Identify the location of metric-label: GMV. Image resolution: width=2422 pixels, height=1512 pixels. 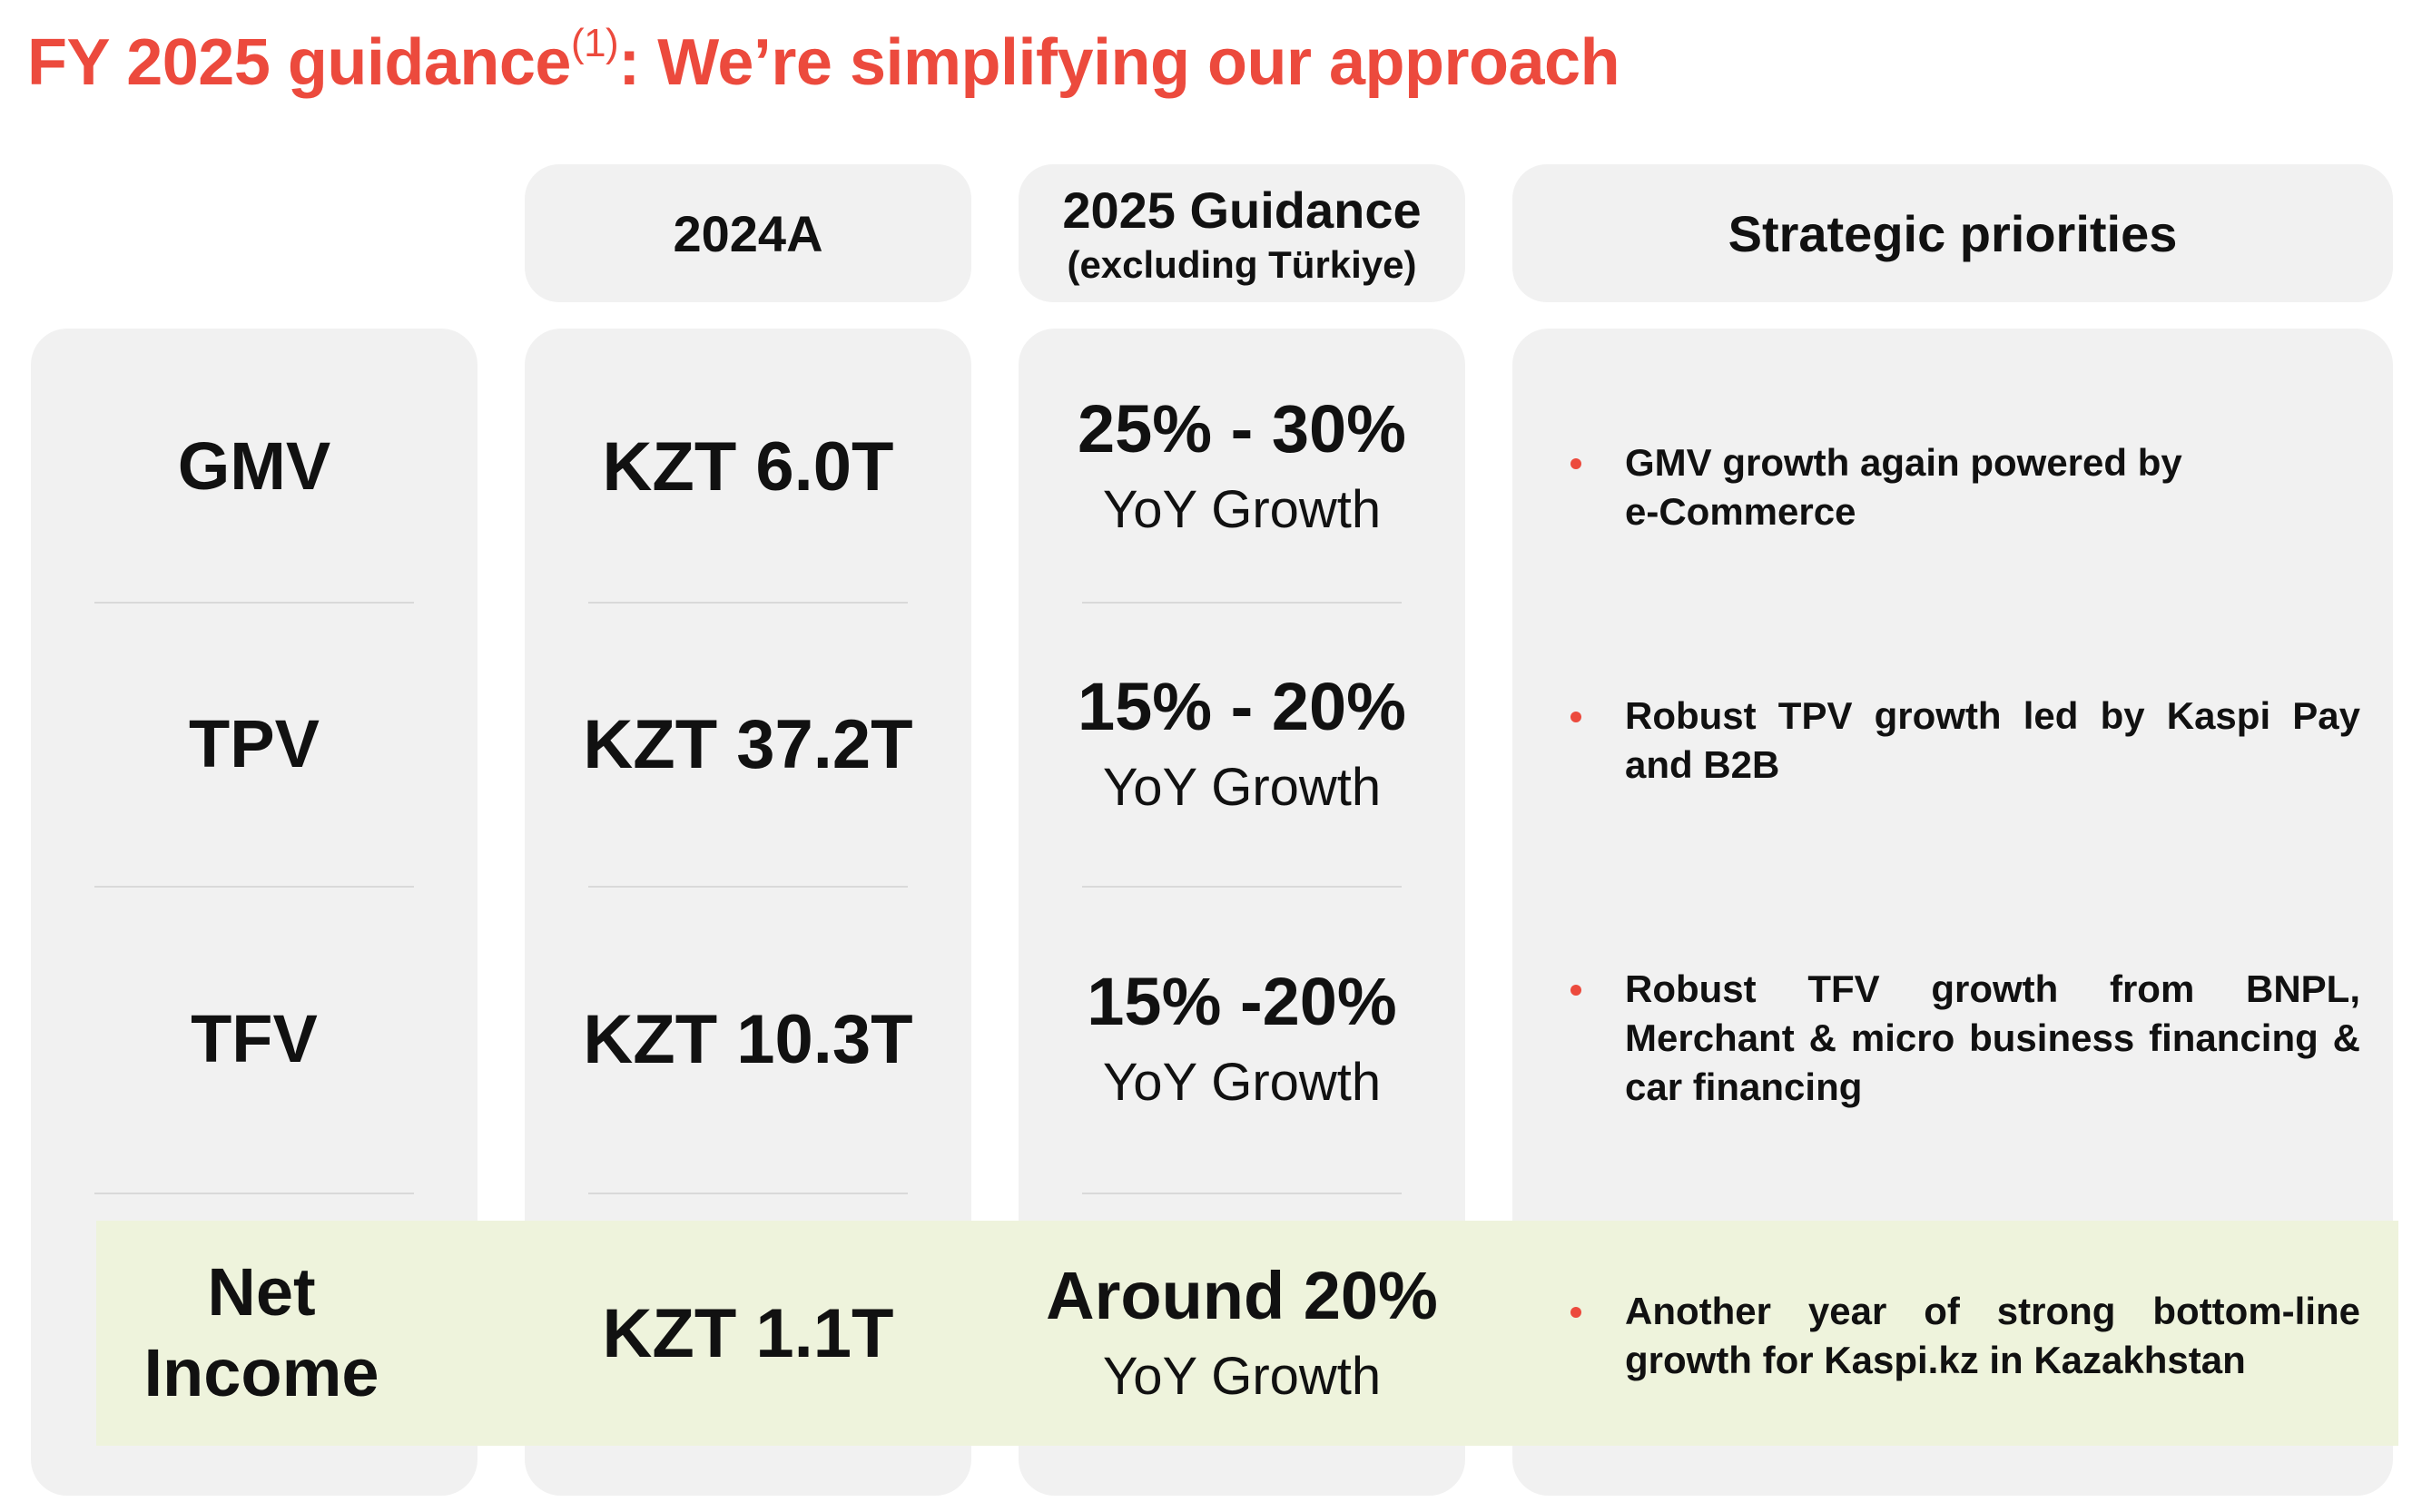
(254, 465).